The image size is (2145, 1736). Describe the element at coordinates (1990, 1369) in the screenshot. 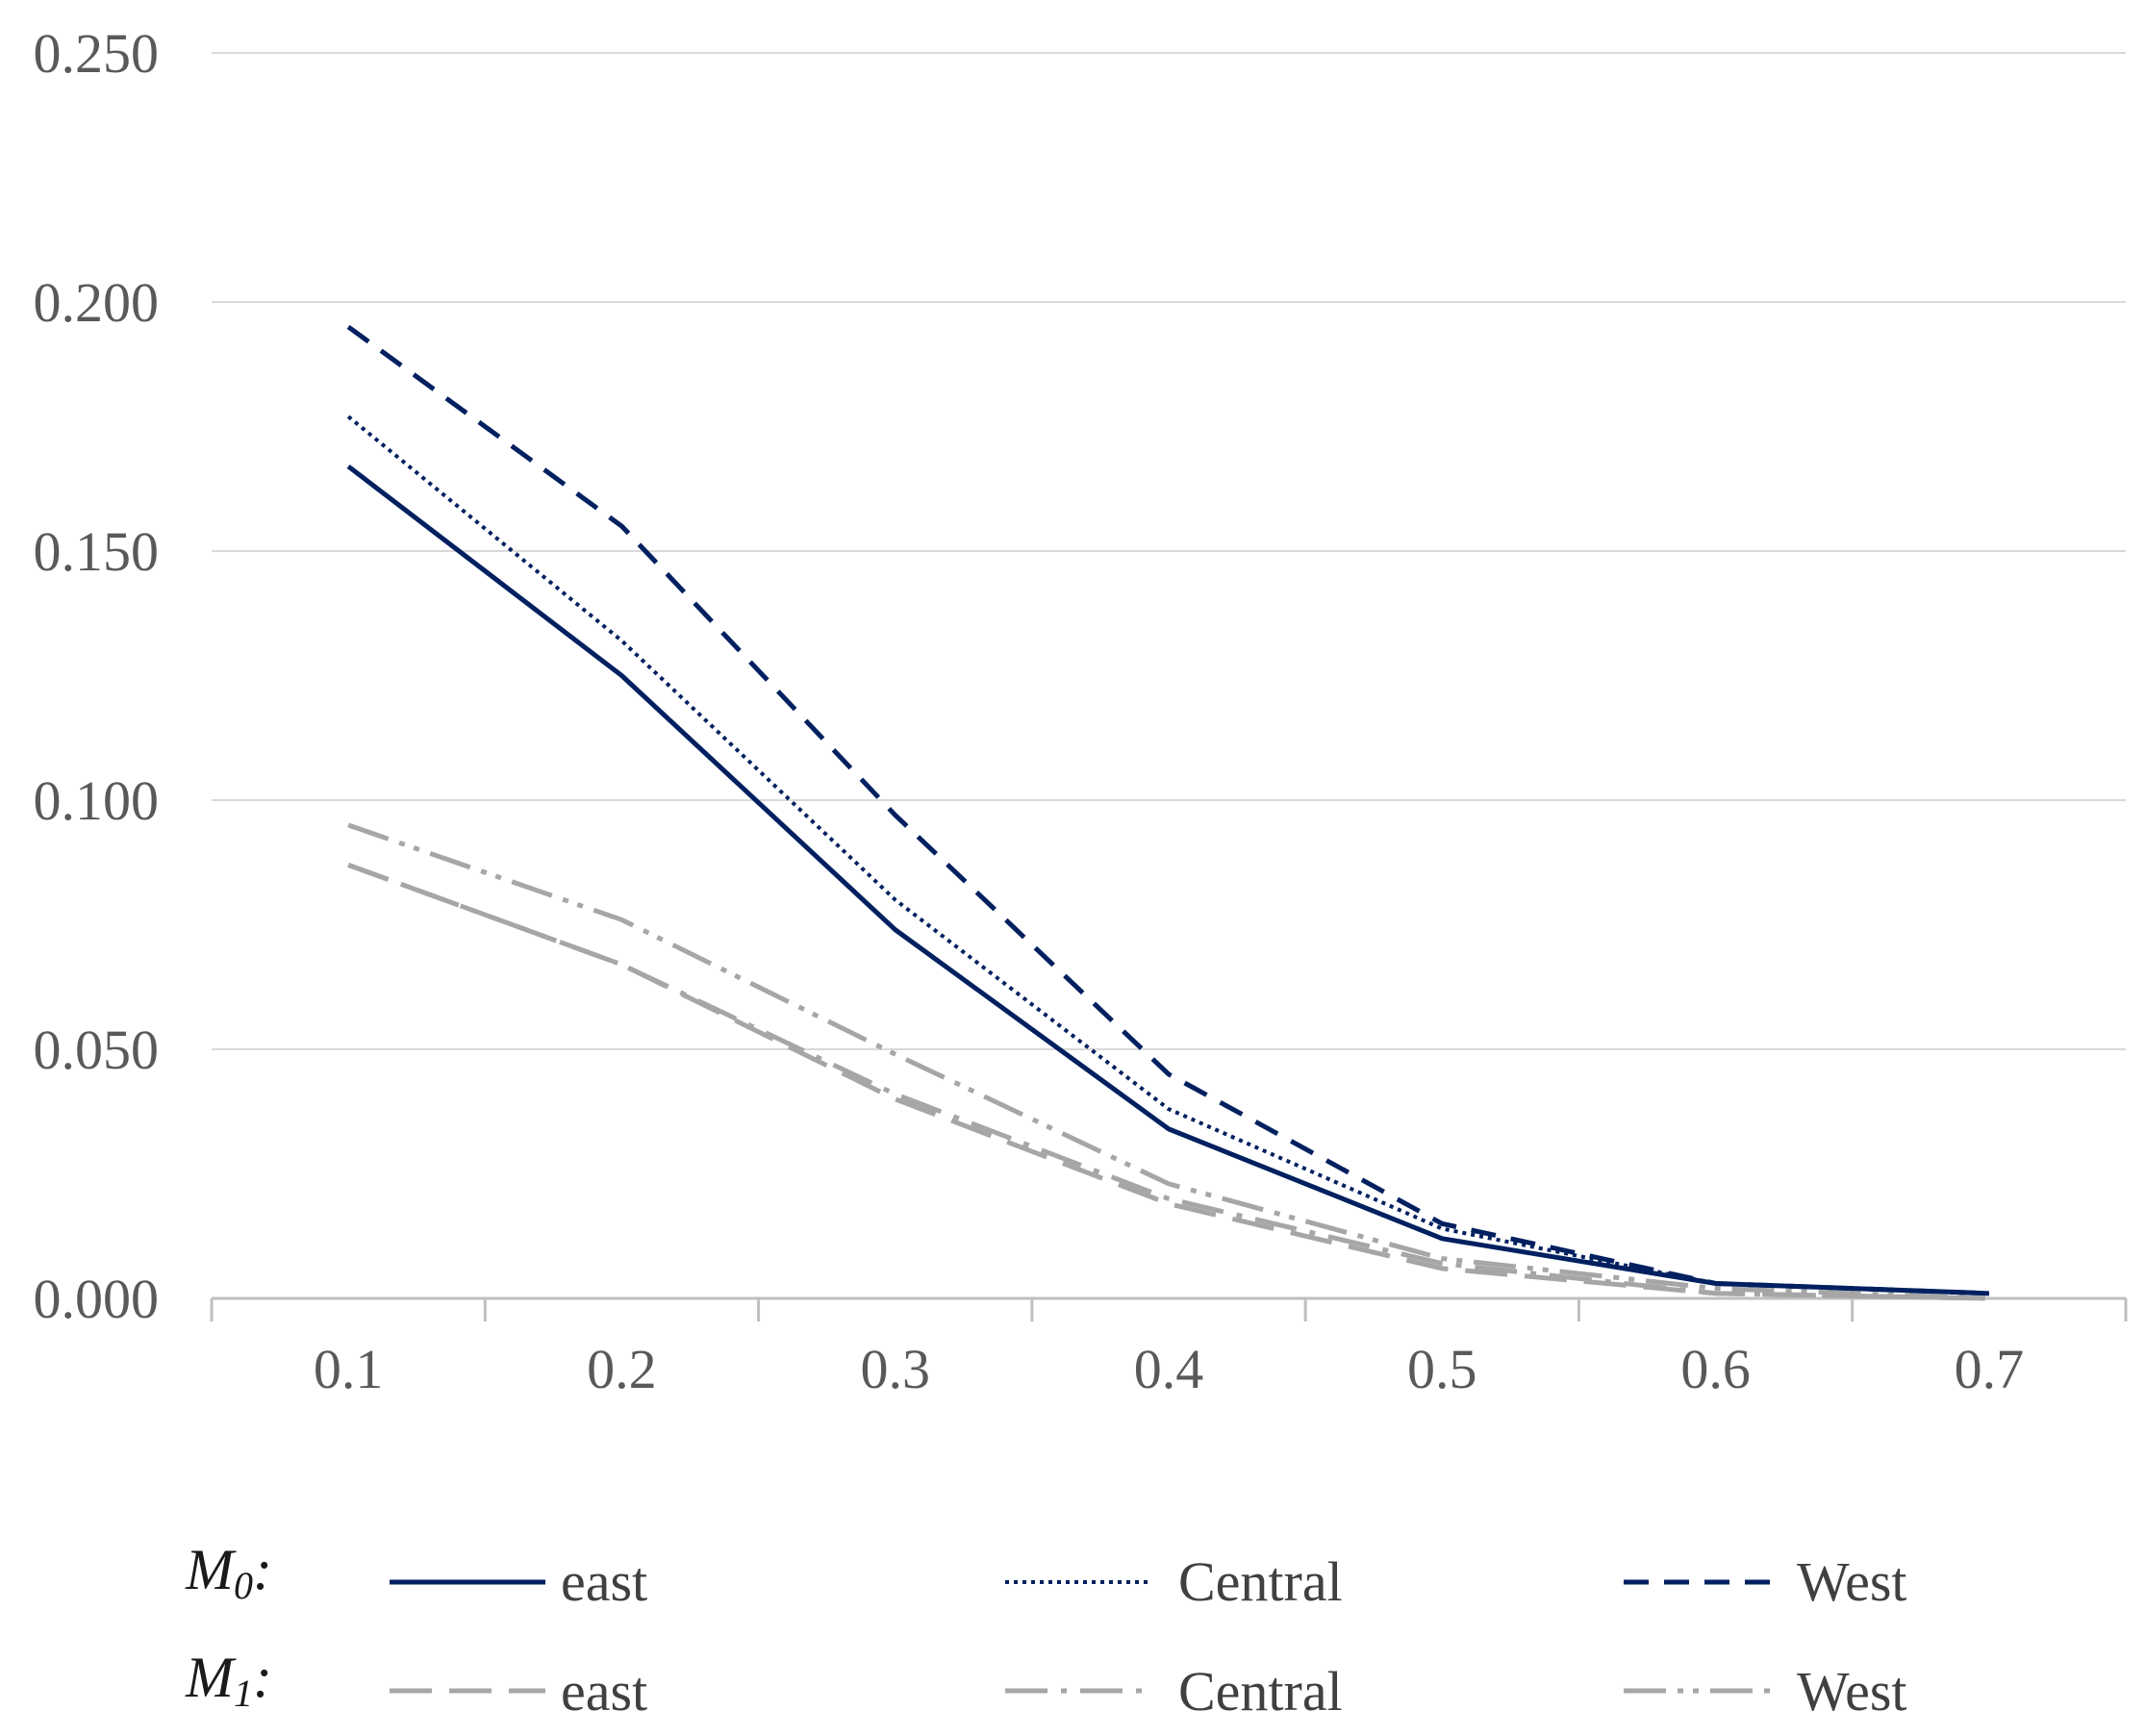

I see `x-tick-label: 0.7` at that location.